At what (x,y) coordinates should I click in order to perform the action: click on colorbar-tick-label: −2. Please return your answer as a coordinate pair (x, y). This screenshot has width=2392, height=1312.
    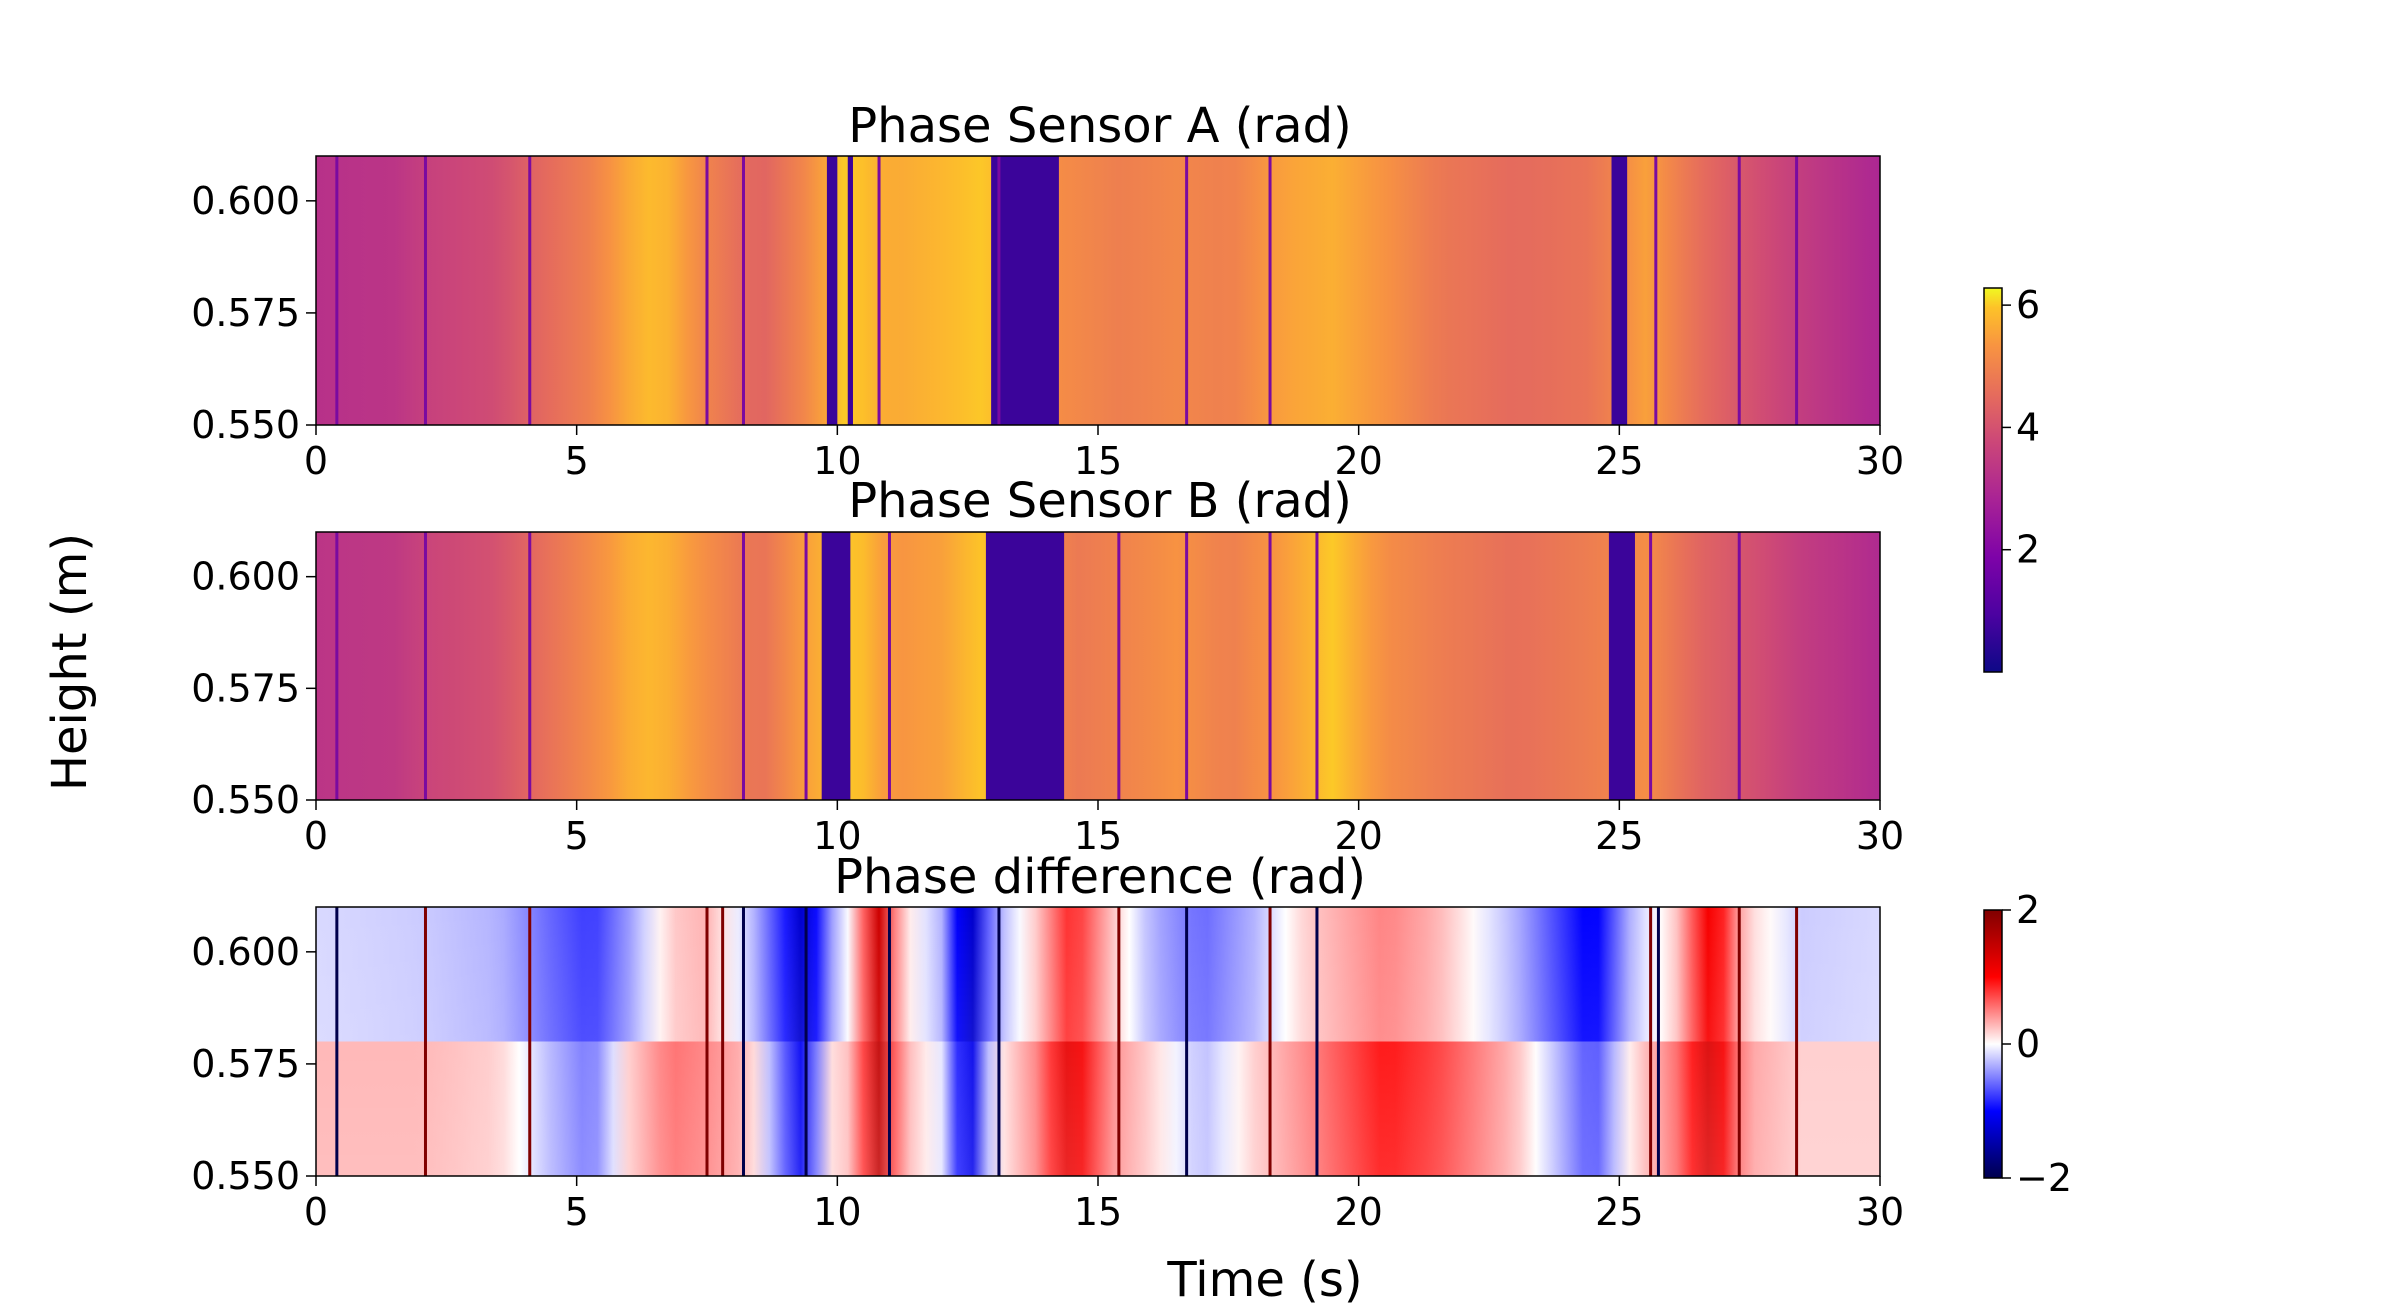
    Looking at the image, I should click on (2044, 1178).